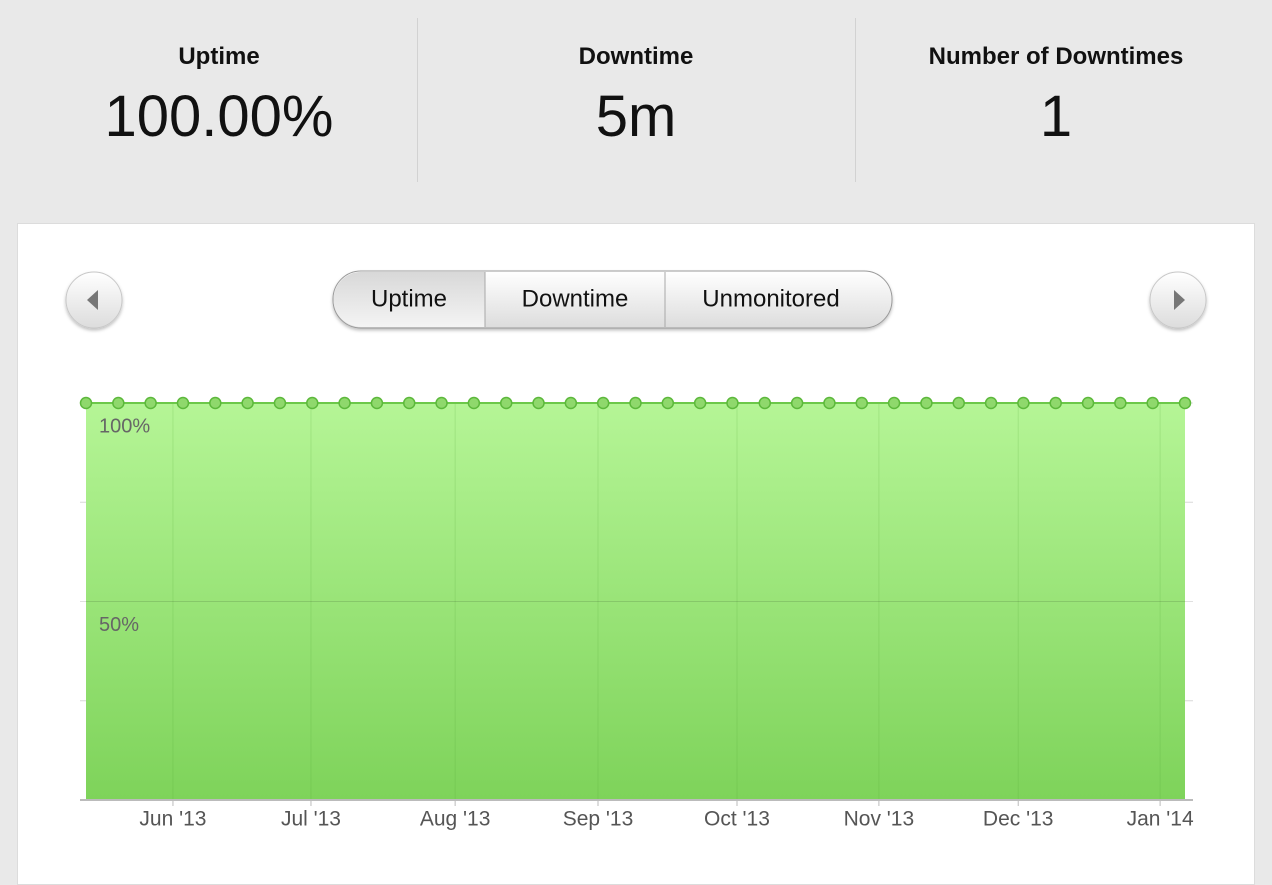  What do you see at coordinates (124, 426) in the screenshot?
I see `y-tick-label: 100%` at bounding box center [124, 426].